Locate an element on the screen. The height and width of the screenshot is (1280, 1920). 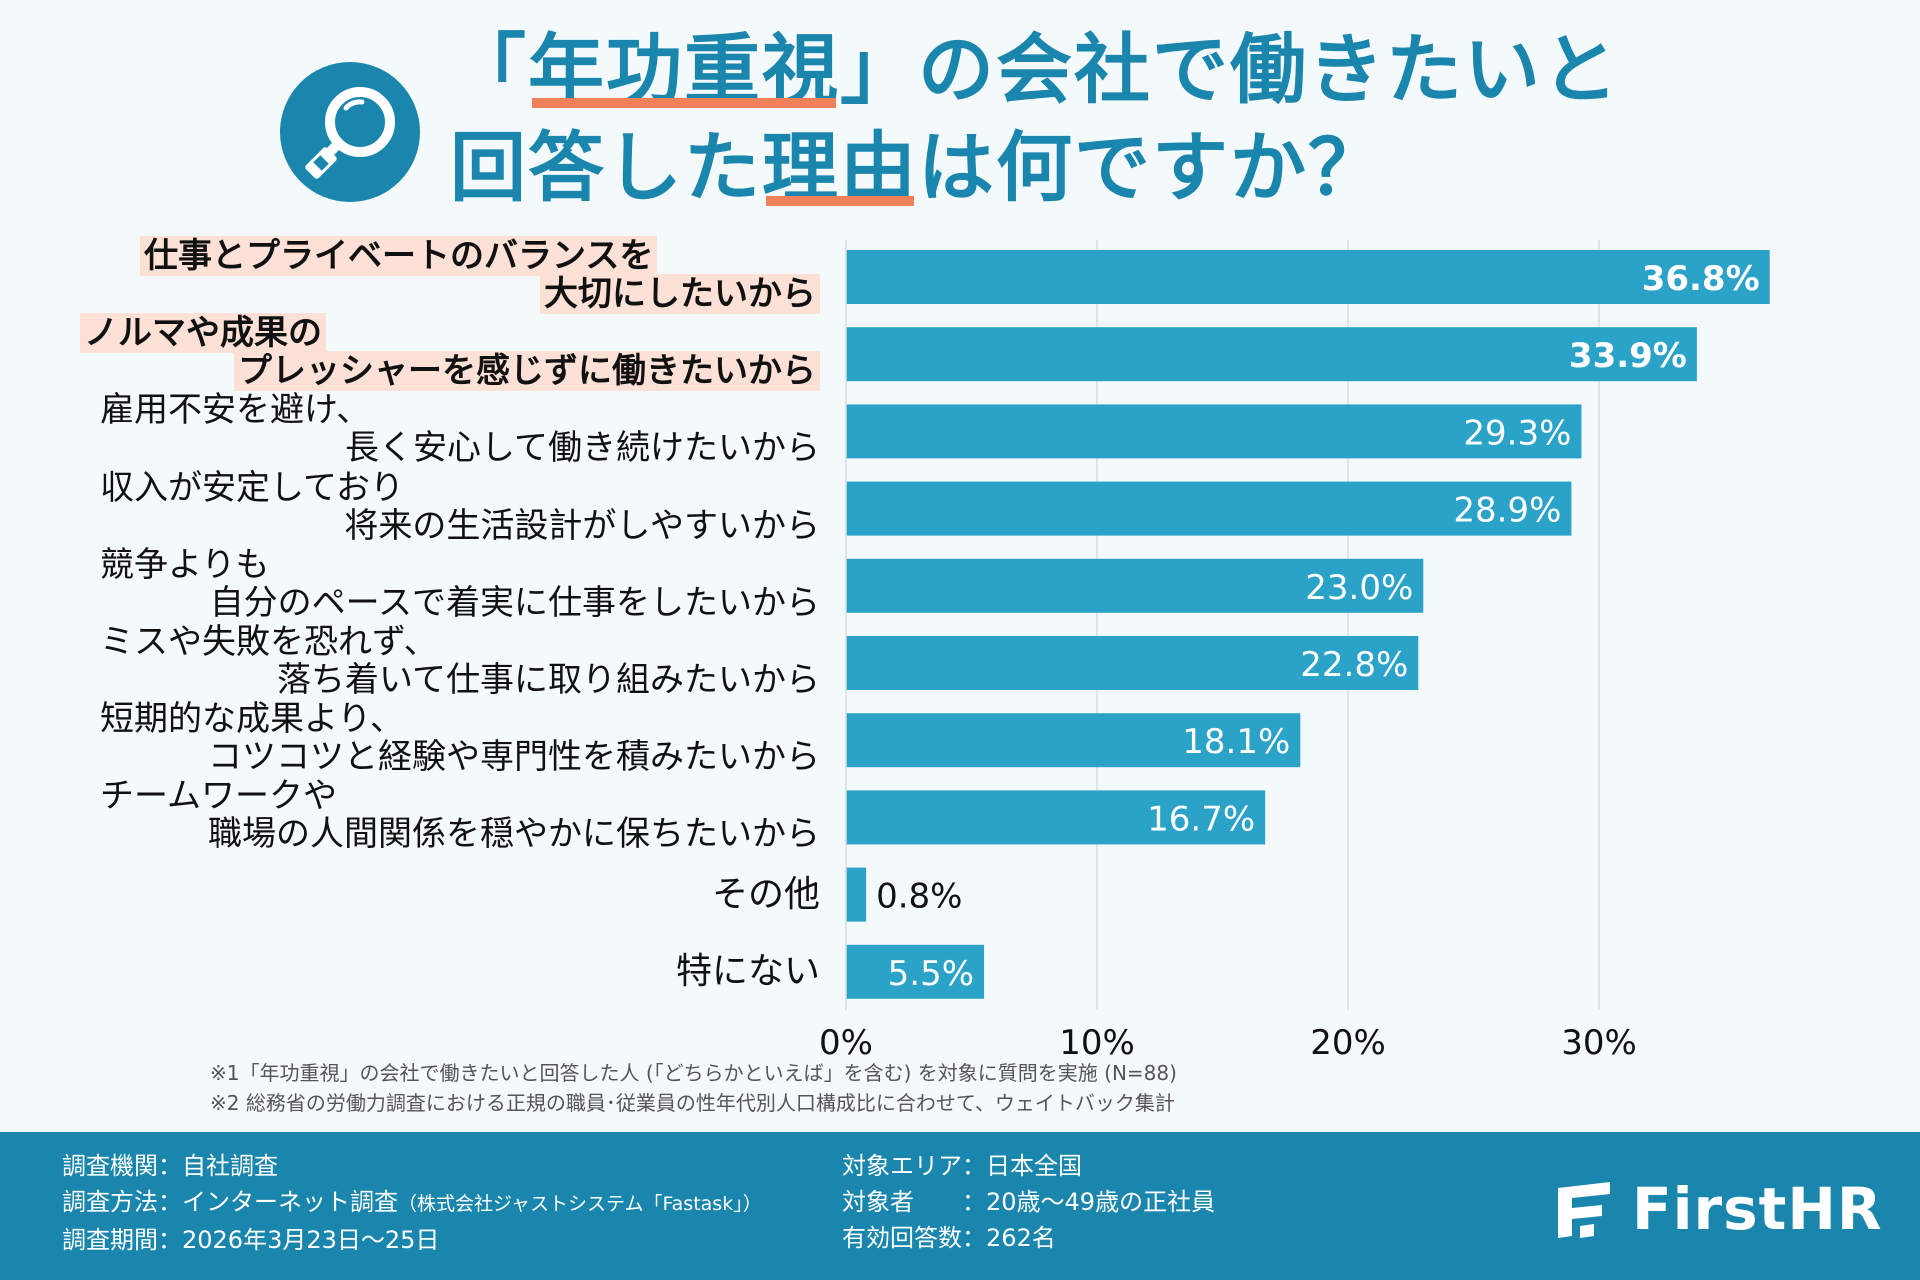
title-highlight-1: 年功重視 is located at coordinates (684, 69).